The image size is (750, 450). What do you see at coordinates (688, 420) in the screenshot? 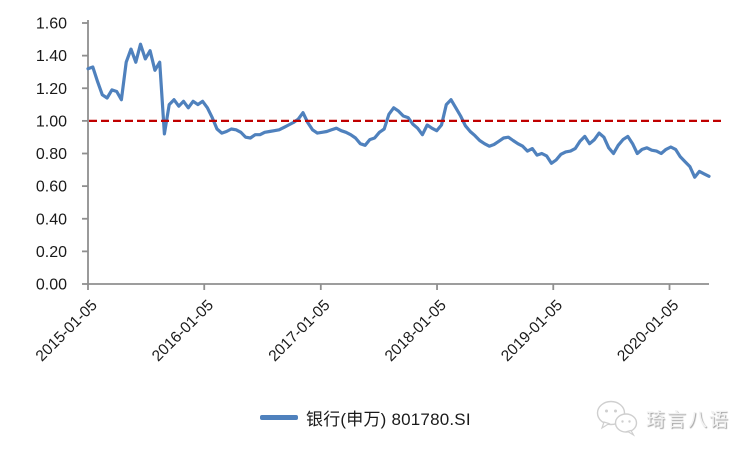
I see `watermark-text: 琦言八语` at bounding box center [688, 420].